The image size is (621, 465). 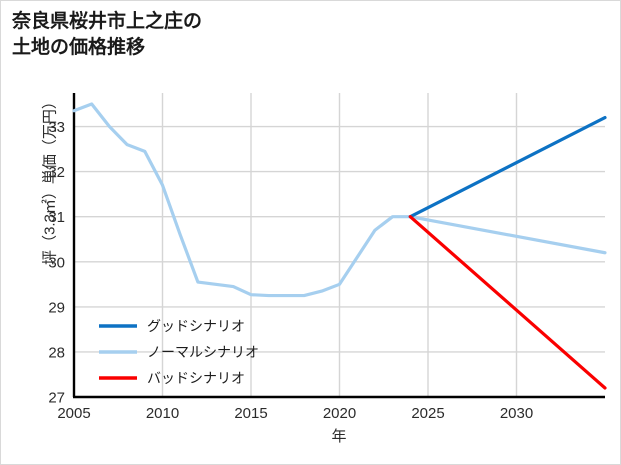 What do you see at coordinates (250, 413) in the screenshot?
I see `x-tick-label: 2015` at bounding box center [250, 413].